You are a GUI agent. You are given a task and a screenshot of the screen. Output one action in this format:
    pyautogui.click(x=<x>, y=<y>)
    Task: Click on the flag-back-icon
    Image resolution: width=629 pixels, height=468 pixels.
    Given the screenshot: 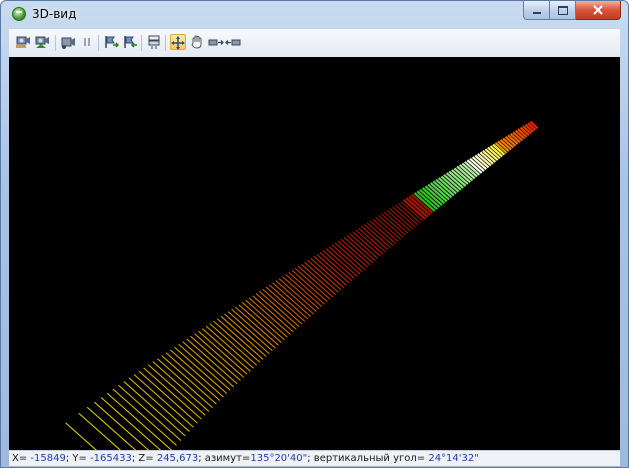 What is the action you would take?
    pyautogui.click(x=130, y=42)
    